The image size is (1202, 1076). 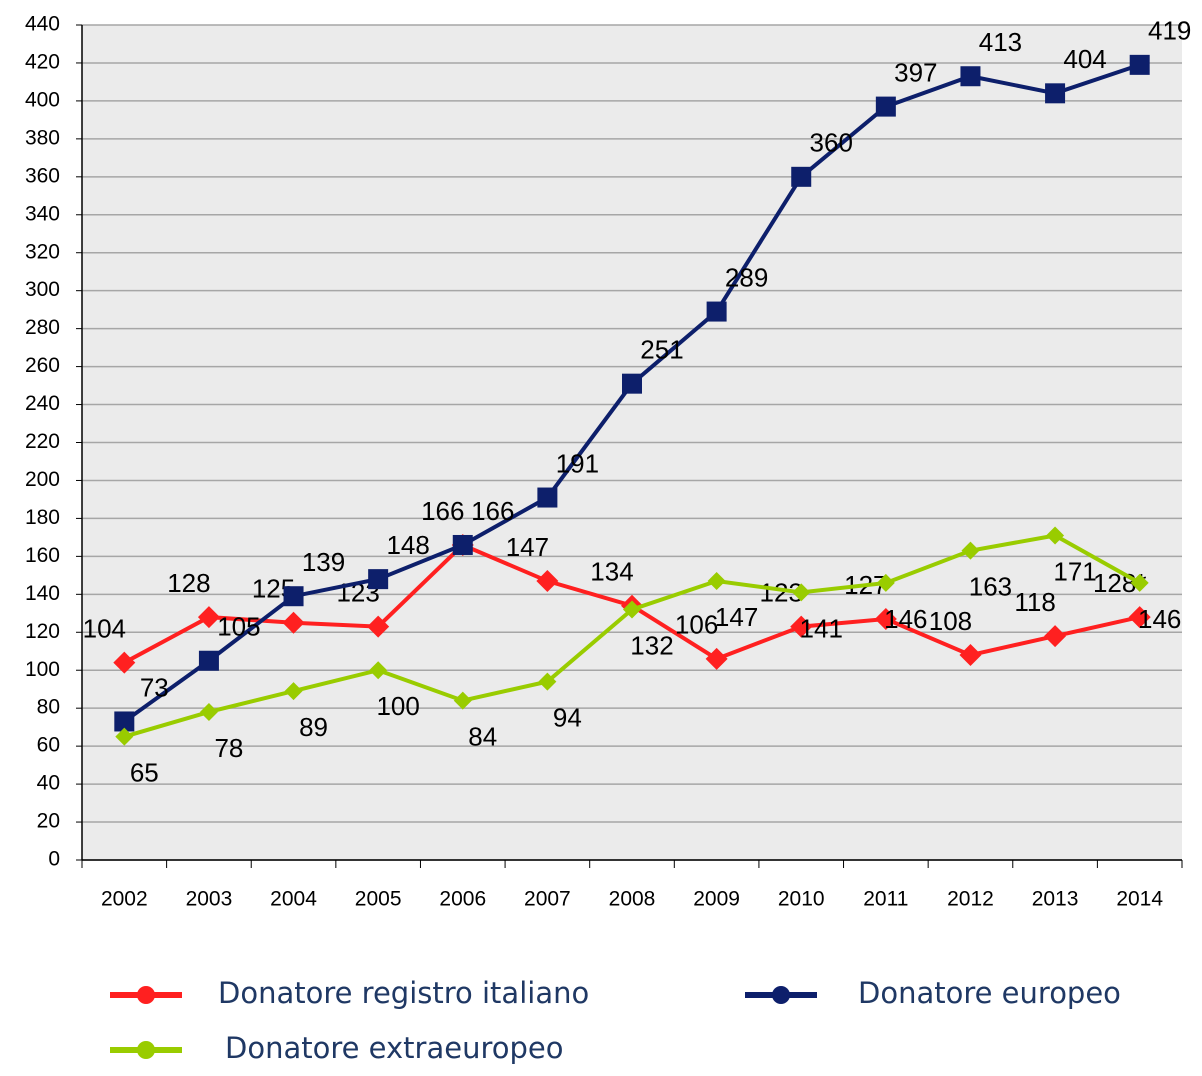 What do you see at coordinates (42, 251) in the screenshot?
I see `y-tick-label: 320` at bounding box center [42, 251].